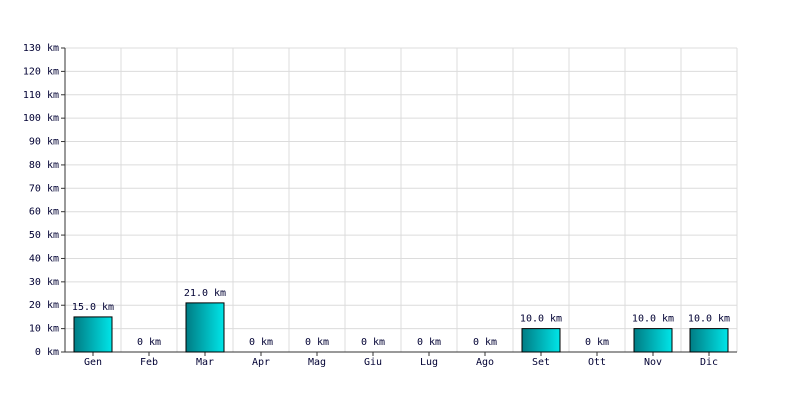 The image size is (800, 400). I want to click on x-tick-label: Ott, so click(597, 362).